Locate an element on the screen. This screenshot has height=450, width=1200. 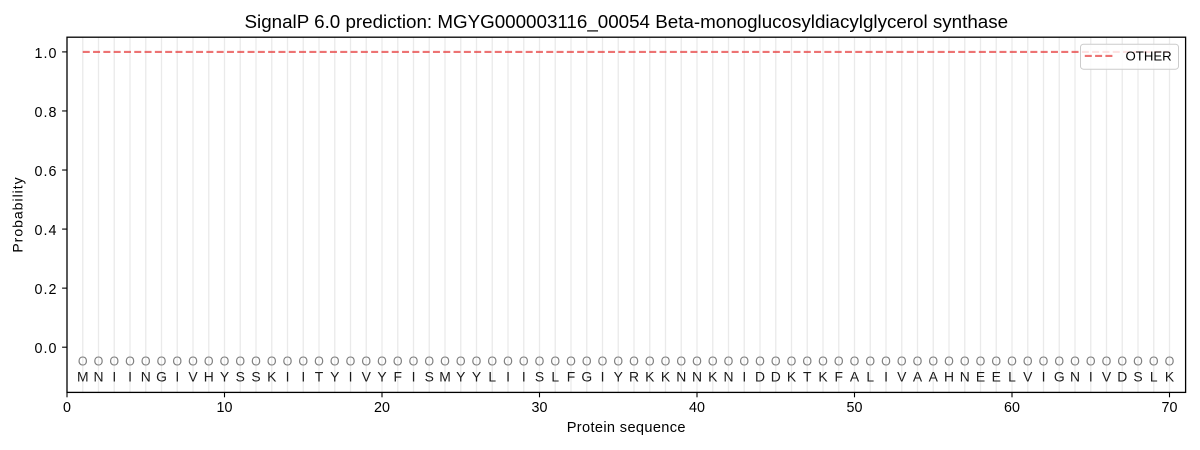
svg-text: R is located at coordinates (634, 376).